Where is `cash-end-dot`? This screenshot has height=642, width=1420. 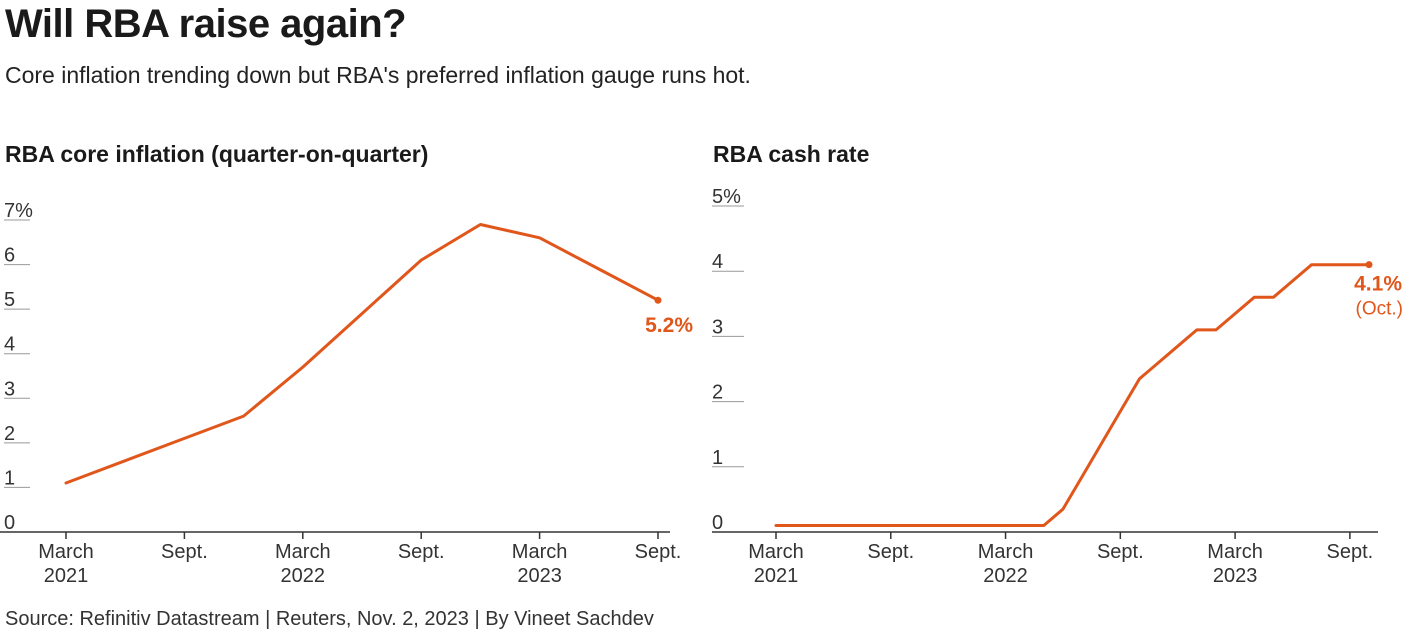
cash-end-dot is located at coordinates (1369, 265).